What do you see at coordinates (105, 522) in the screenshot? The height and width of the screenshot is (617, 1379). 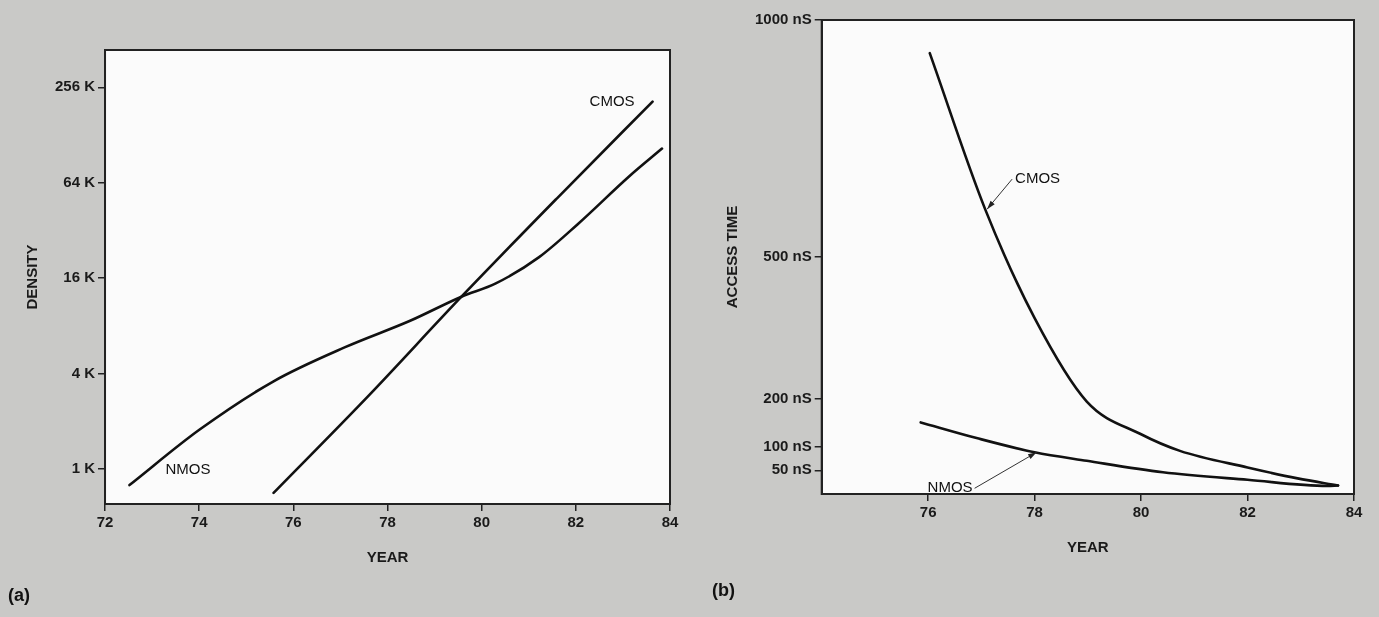 I see `x-tick-label: 72` at bounding box center [105, 522].